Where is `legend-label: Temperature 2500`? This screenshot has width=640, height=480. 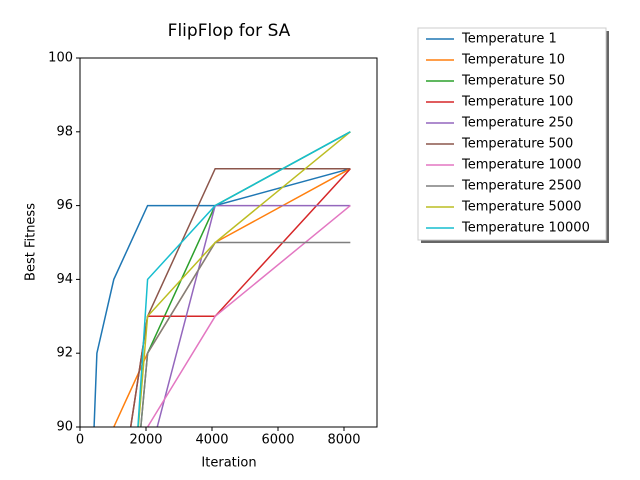 legend-label: Temperature 2500 is located at coordinates (521, 186).